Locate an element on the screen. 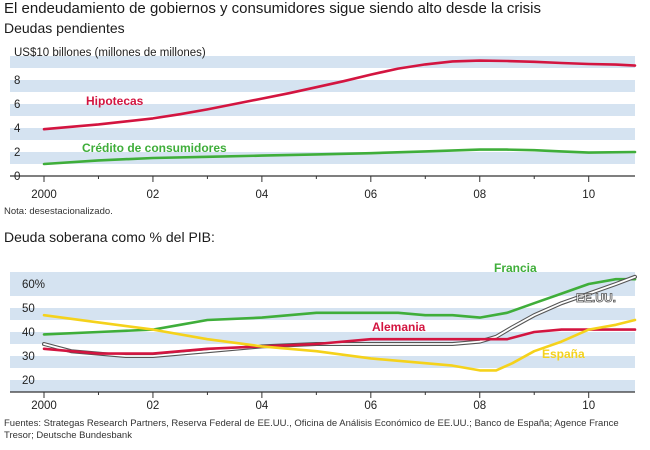 This screenshot has height=450, width=650. y-tick-label: 20 is located at coordinates (28, 381).